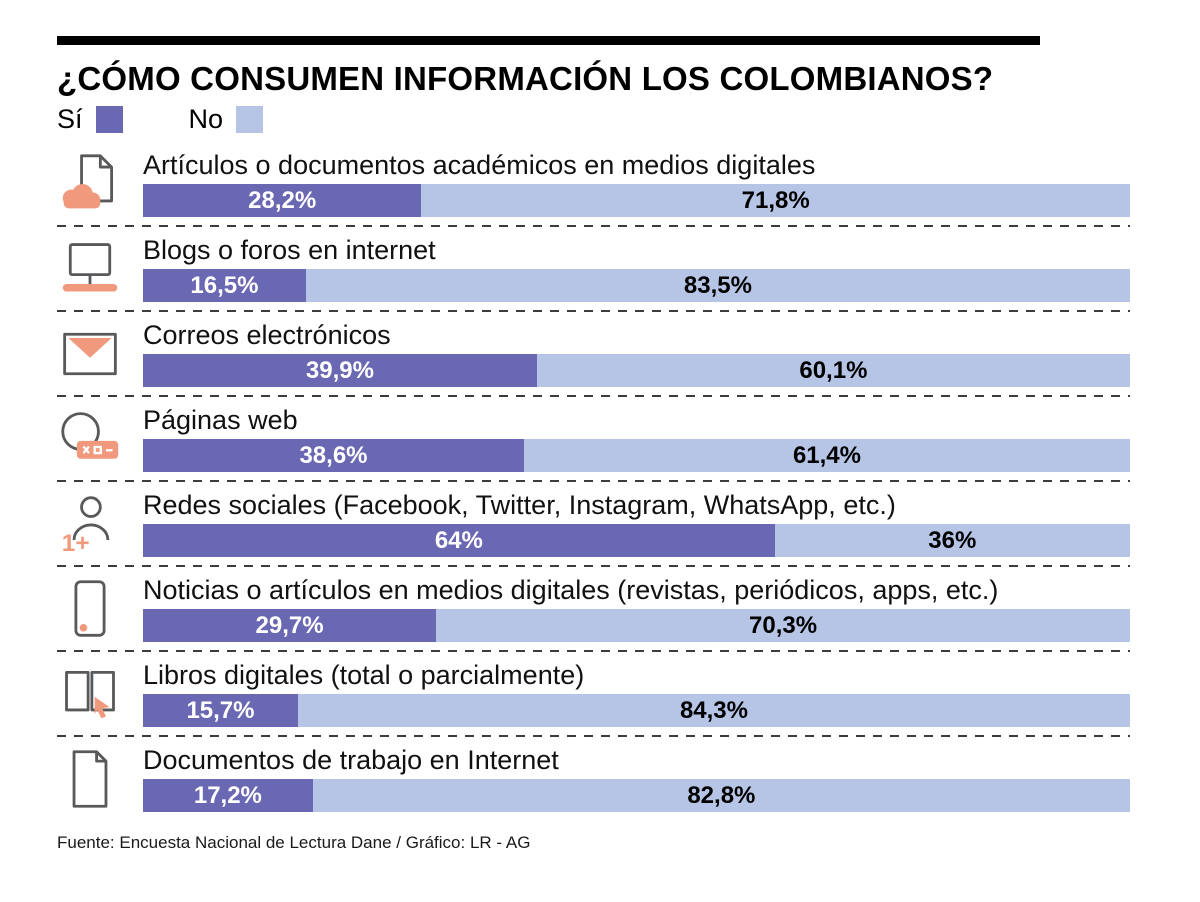 The image size is (1200, 902). Describe the element at coordinates (351, 760) in the screenshot. I see `category-label: Documentos de trabajo en Internet` at that location.